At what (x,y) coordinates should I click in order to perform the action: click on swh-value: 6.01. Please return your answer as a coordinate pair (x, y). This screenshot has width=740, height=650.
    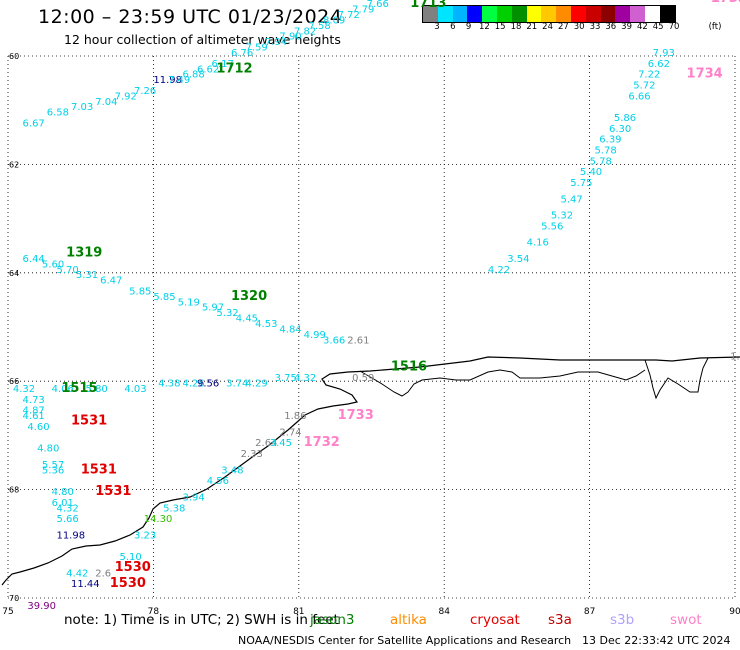
    Looking at the image, I should click on (63, 503).